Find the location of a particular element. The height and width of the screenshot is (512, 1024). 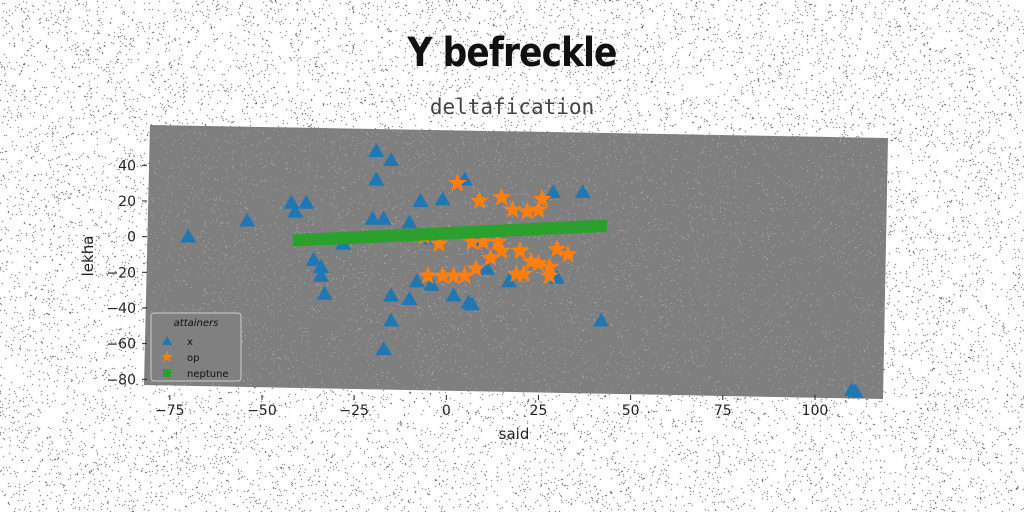

x-tick-label: 75 is located at coordinates (723, 411).